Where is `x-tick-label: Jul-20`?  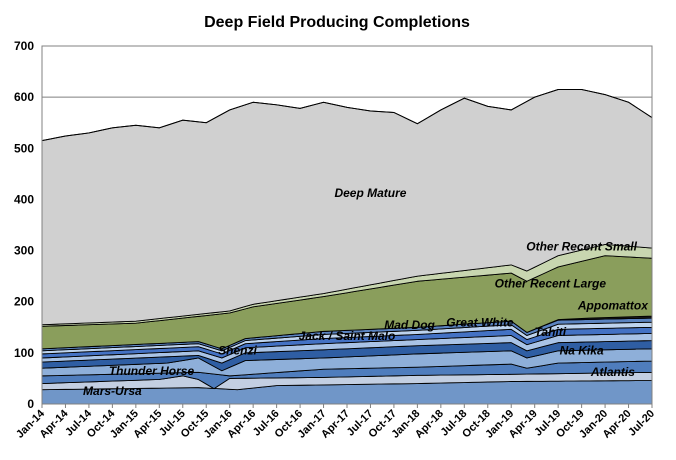 x-tick-label: Jul-20 is located at coordinates (641, 423).